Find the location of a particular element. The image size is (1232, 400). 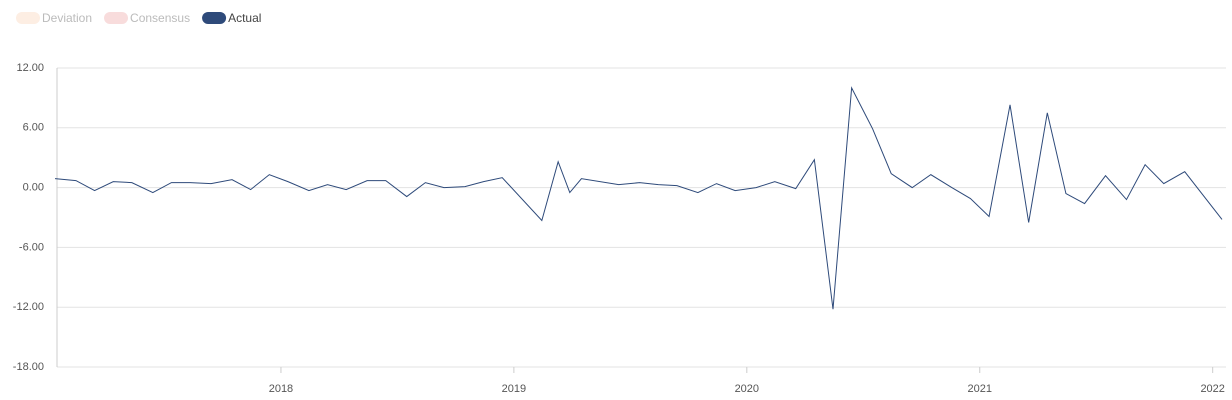

y-tick-label: -6.00 is located at coordinates (31, 247).